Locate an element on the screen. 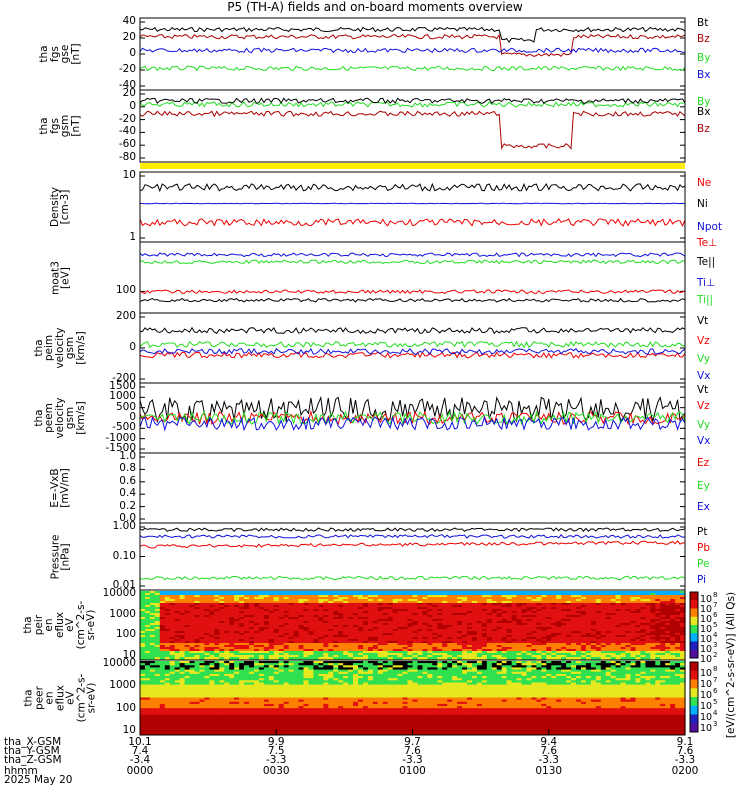 Image resolution: width=750 pixels, height=805 pixels. panel-fgs_gsm-ytick: 0 is located at coordinates (116, 106).